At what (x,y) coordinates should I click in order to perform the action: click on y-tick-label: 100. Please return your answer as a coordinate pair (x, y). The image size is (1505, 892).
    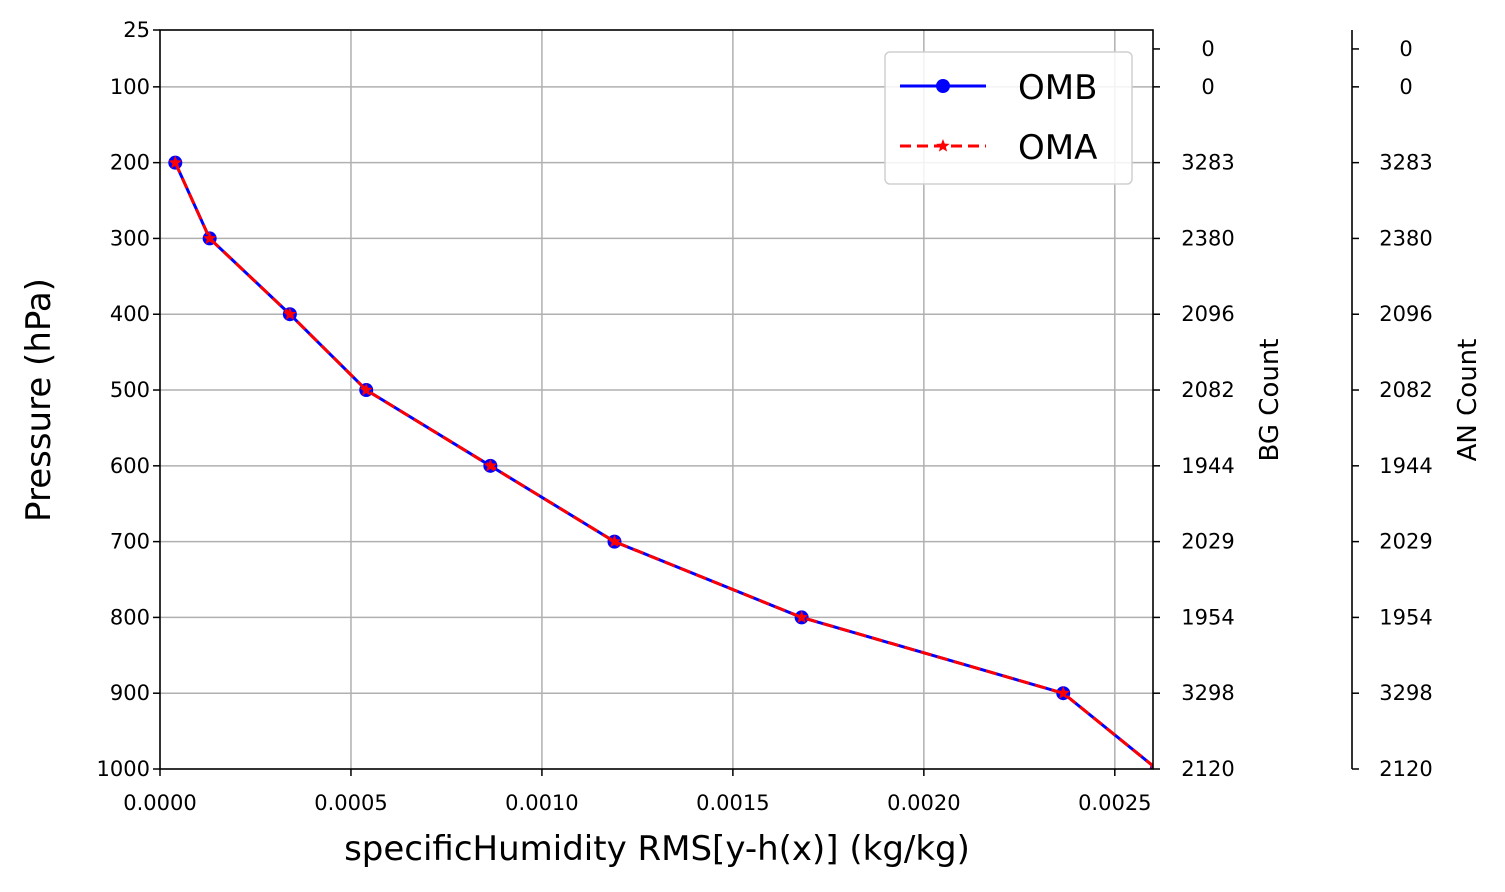
    Looking at the image, I should click on (130, 87).